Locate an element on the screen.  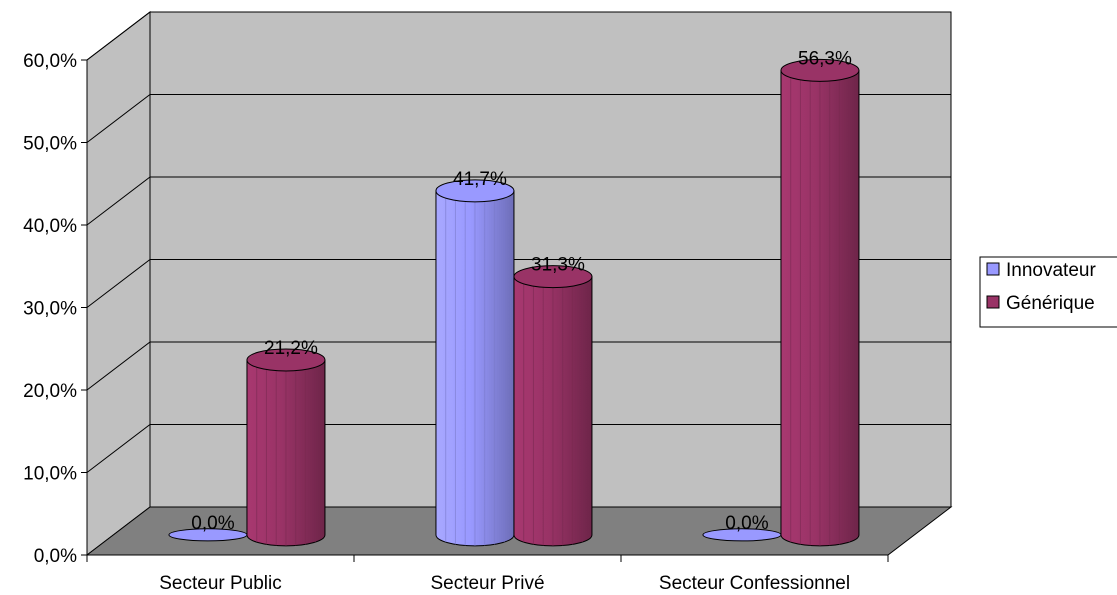
y-tick-label: 0,0% is located at coordinates (55, 556).